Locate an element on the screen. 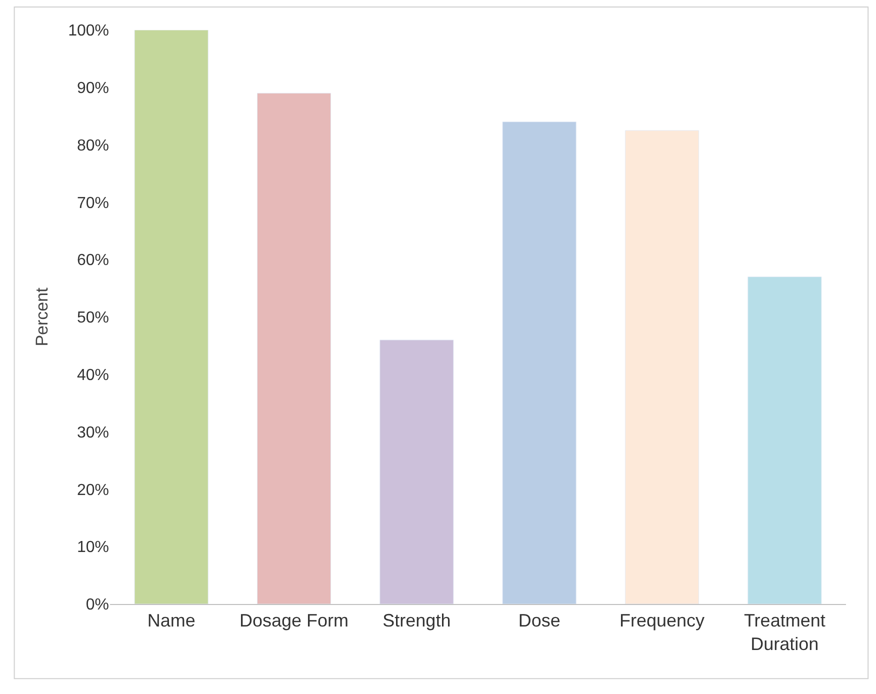 This screenshot has width=876, height=694. y-tick-label: 90% is located at coordinates (92, 88).